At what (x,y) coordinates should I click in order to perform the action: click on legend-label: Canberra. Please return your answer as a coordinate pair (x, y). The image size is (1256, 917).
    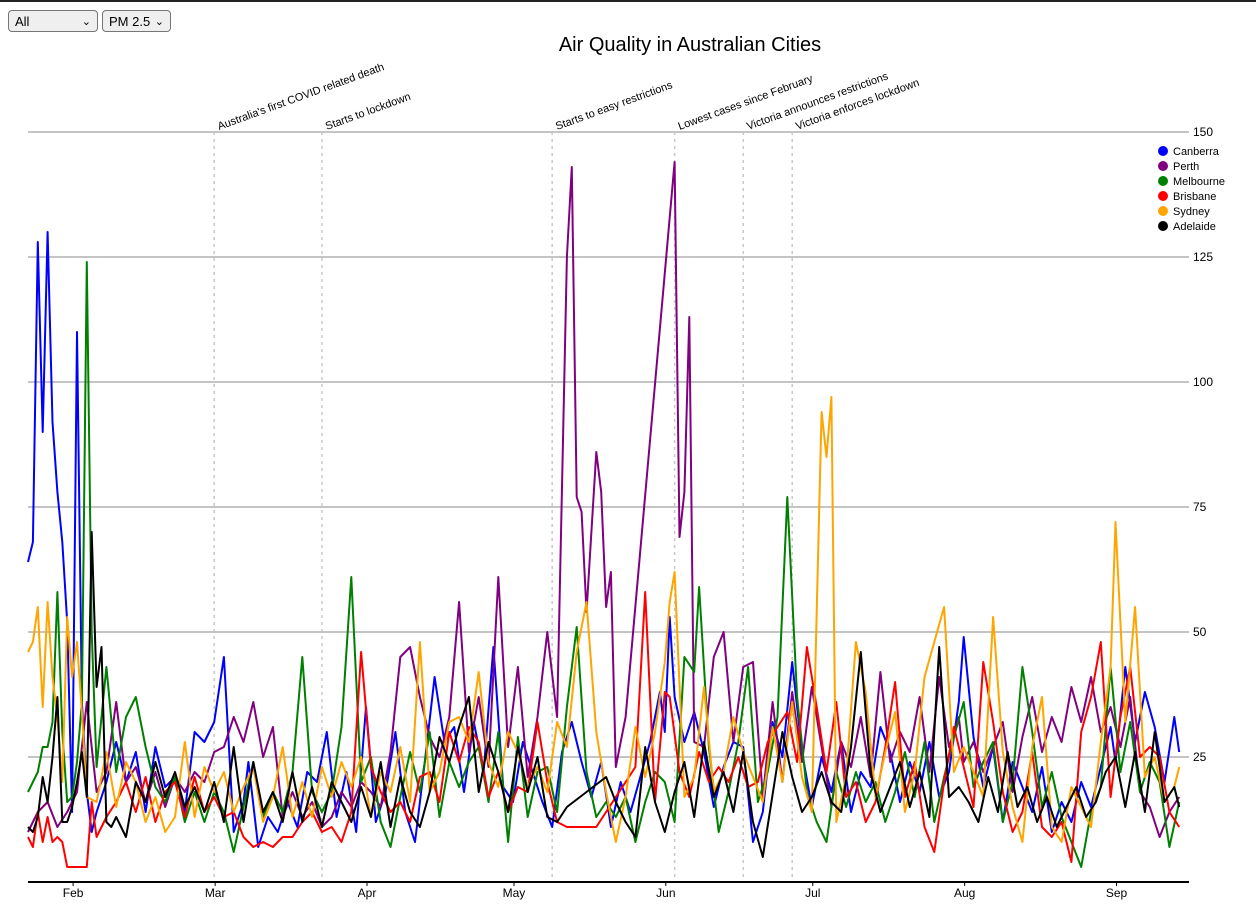
    Looking at the image, I should click on (1196, 152).